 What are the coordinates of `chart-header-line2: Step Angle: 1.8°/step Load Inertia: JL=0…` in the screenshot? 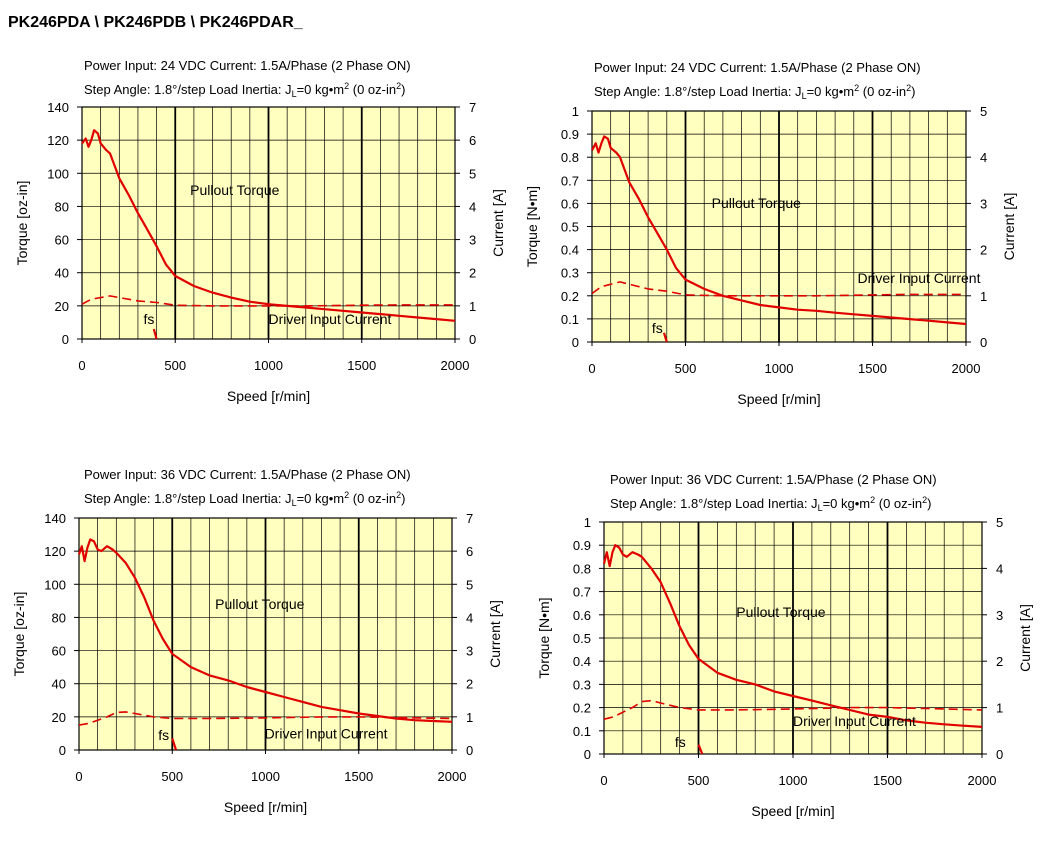 It's located at (754, 92).